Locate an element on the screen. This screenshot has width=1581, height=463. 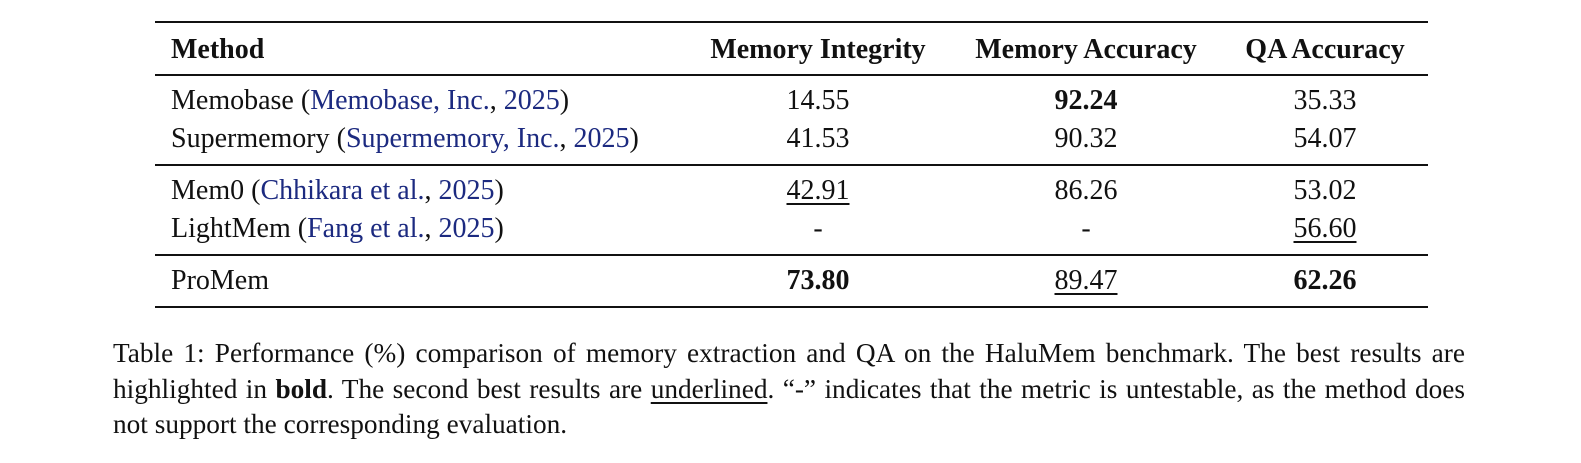
text-span: 56.60 is located at coordinates (1325, 228).